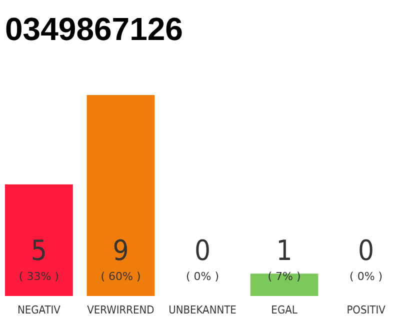  I want to click on x-tick-label: EGAL, so click(284, 310).